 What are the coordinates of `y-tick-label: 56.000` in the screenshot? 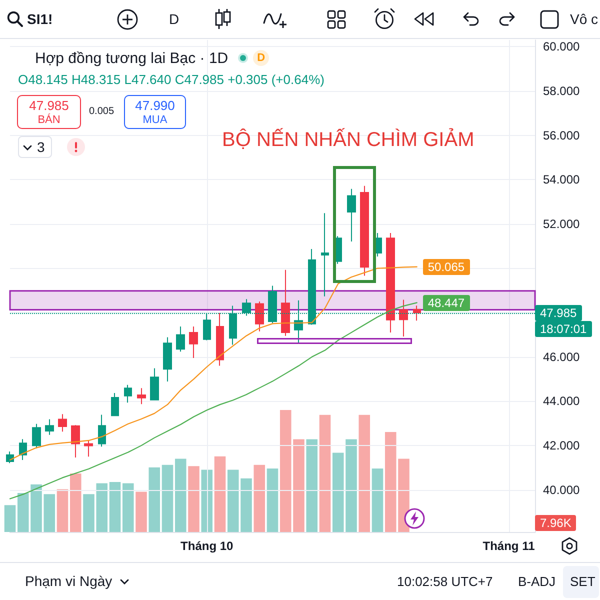 It's located at (561, 135).